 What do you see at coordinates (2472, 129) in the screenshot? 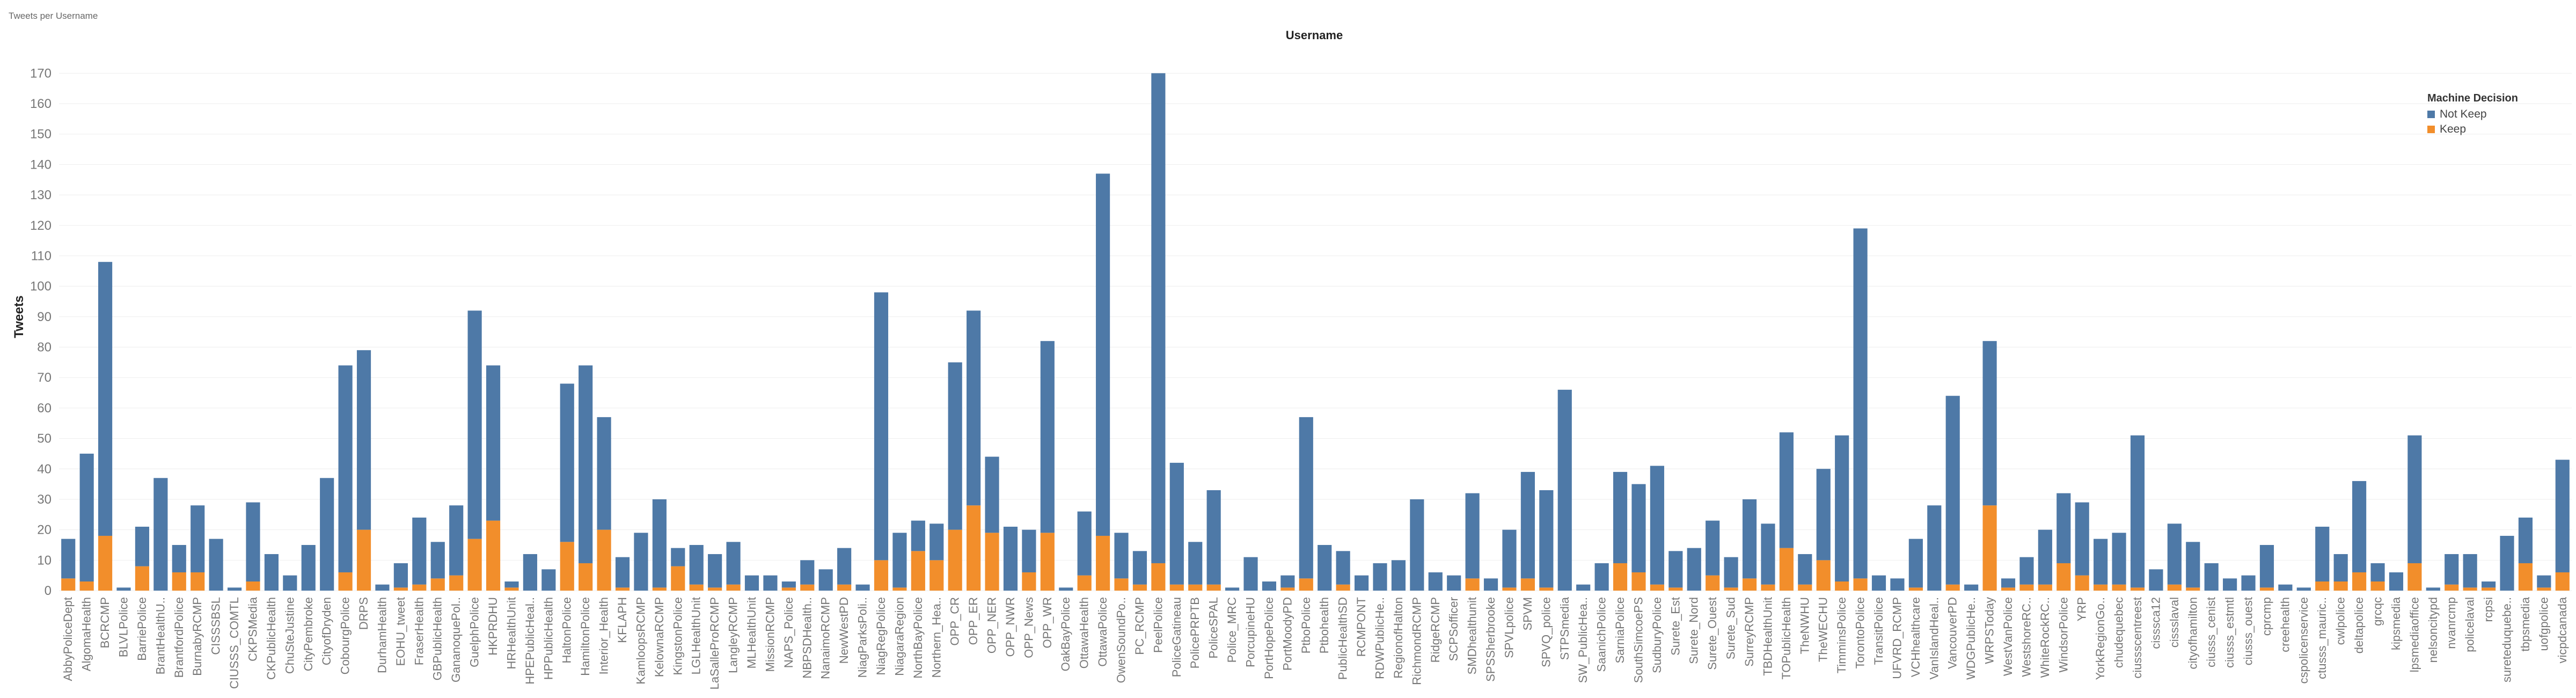
I see `legend-item-keep: Keep` at bounding box center [2472, 129].